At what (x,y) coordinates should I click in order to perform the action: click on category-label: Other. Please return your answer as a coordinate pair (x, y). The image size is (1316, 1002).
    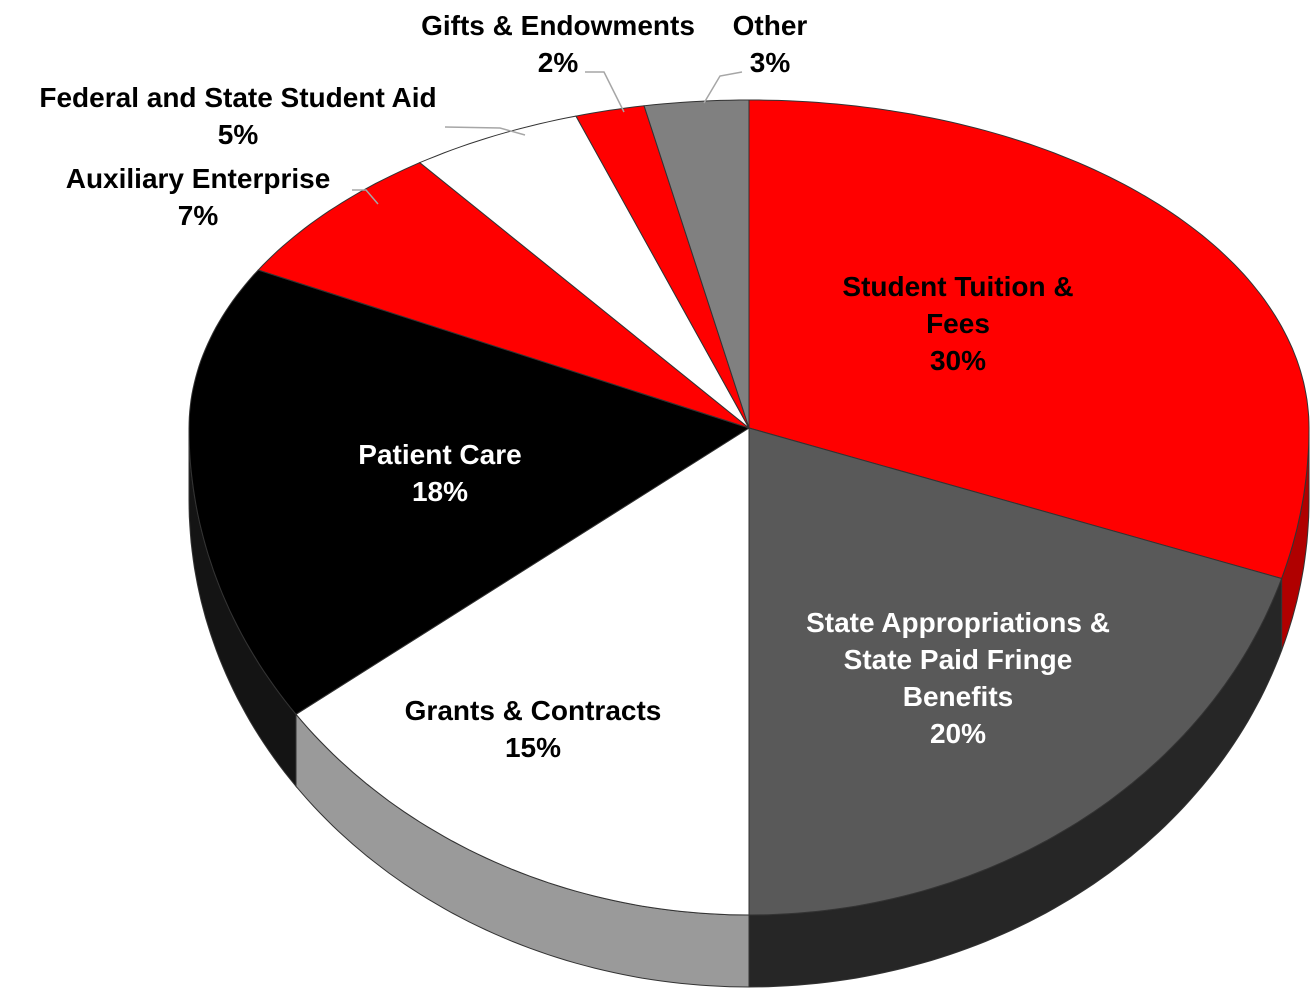
    Looking at the image, I should click on (770, 25).